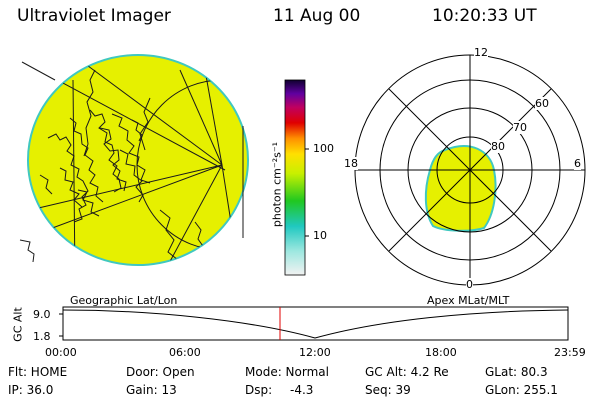  What do you see at coordinates (42, 314) in the screenshot?
I see `altitude-tick-9: 9.0` at bounding box center [42, 314].